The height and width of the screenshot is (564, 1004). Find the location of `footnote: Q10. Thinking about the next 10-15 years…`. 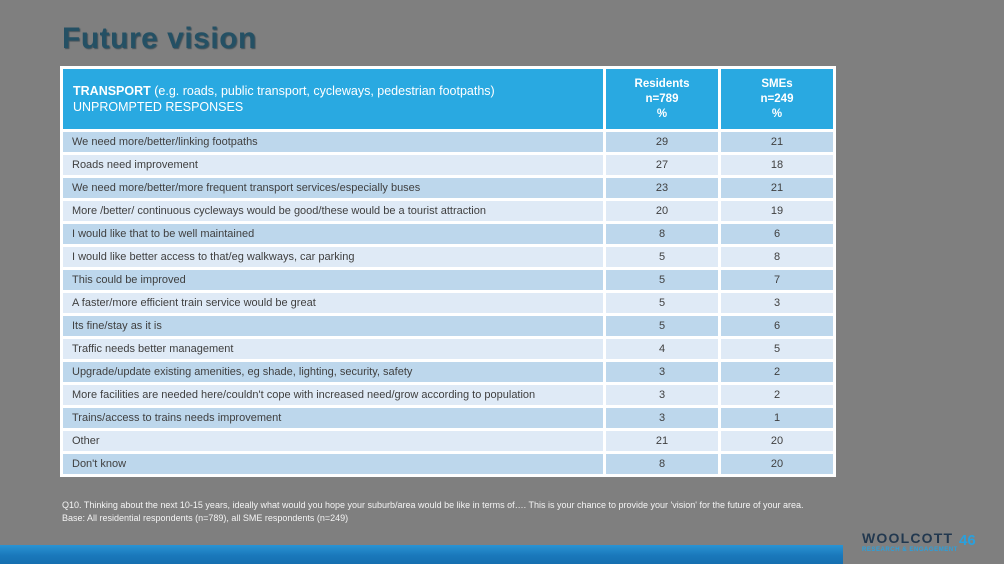

footnote: Q10. Thinking about the next 10-15 years… is located at coordinates (462, 512).